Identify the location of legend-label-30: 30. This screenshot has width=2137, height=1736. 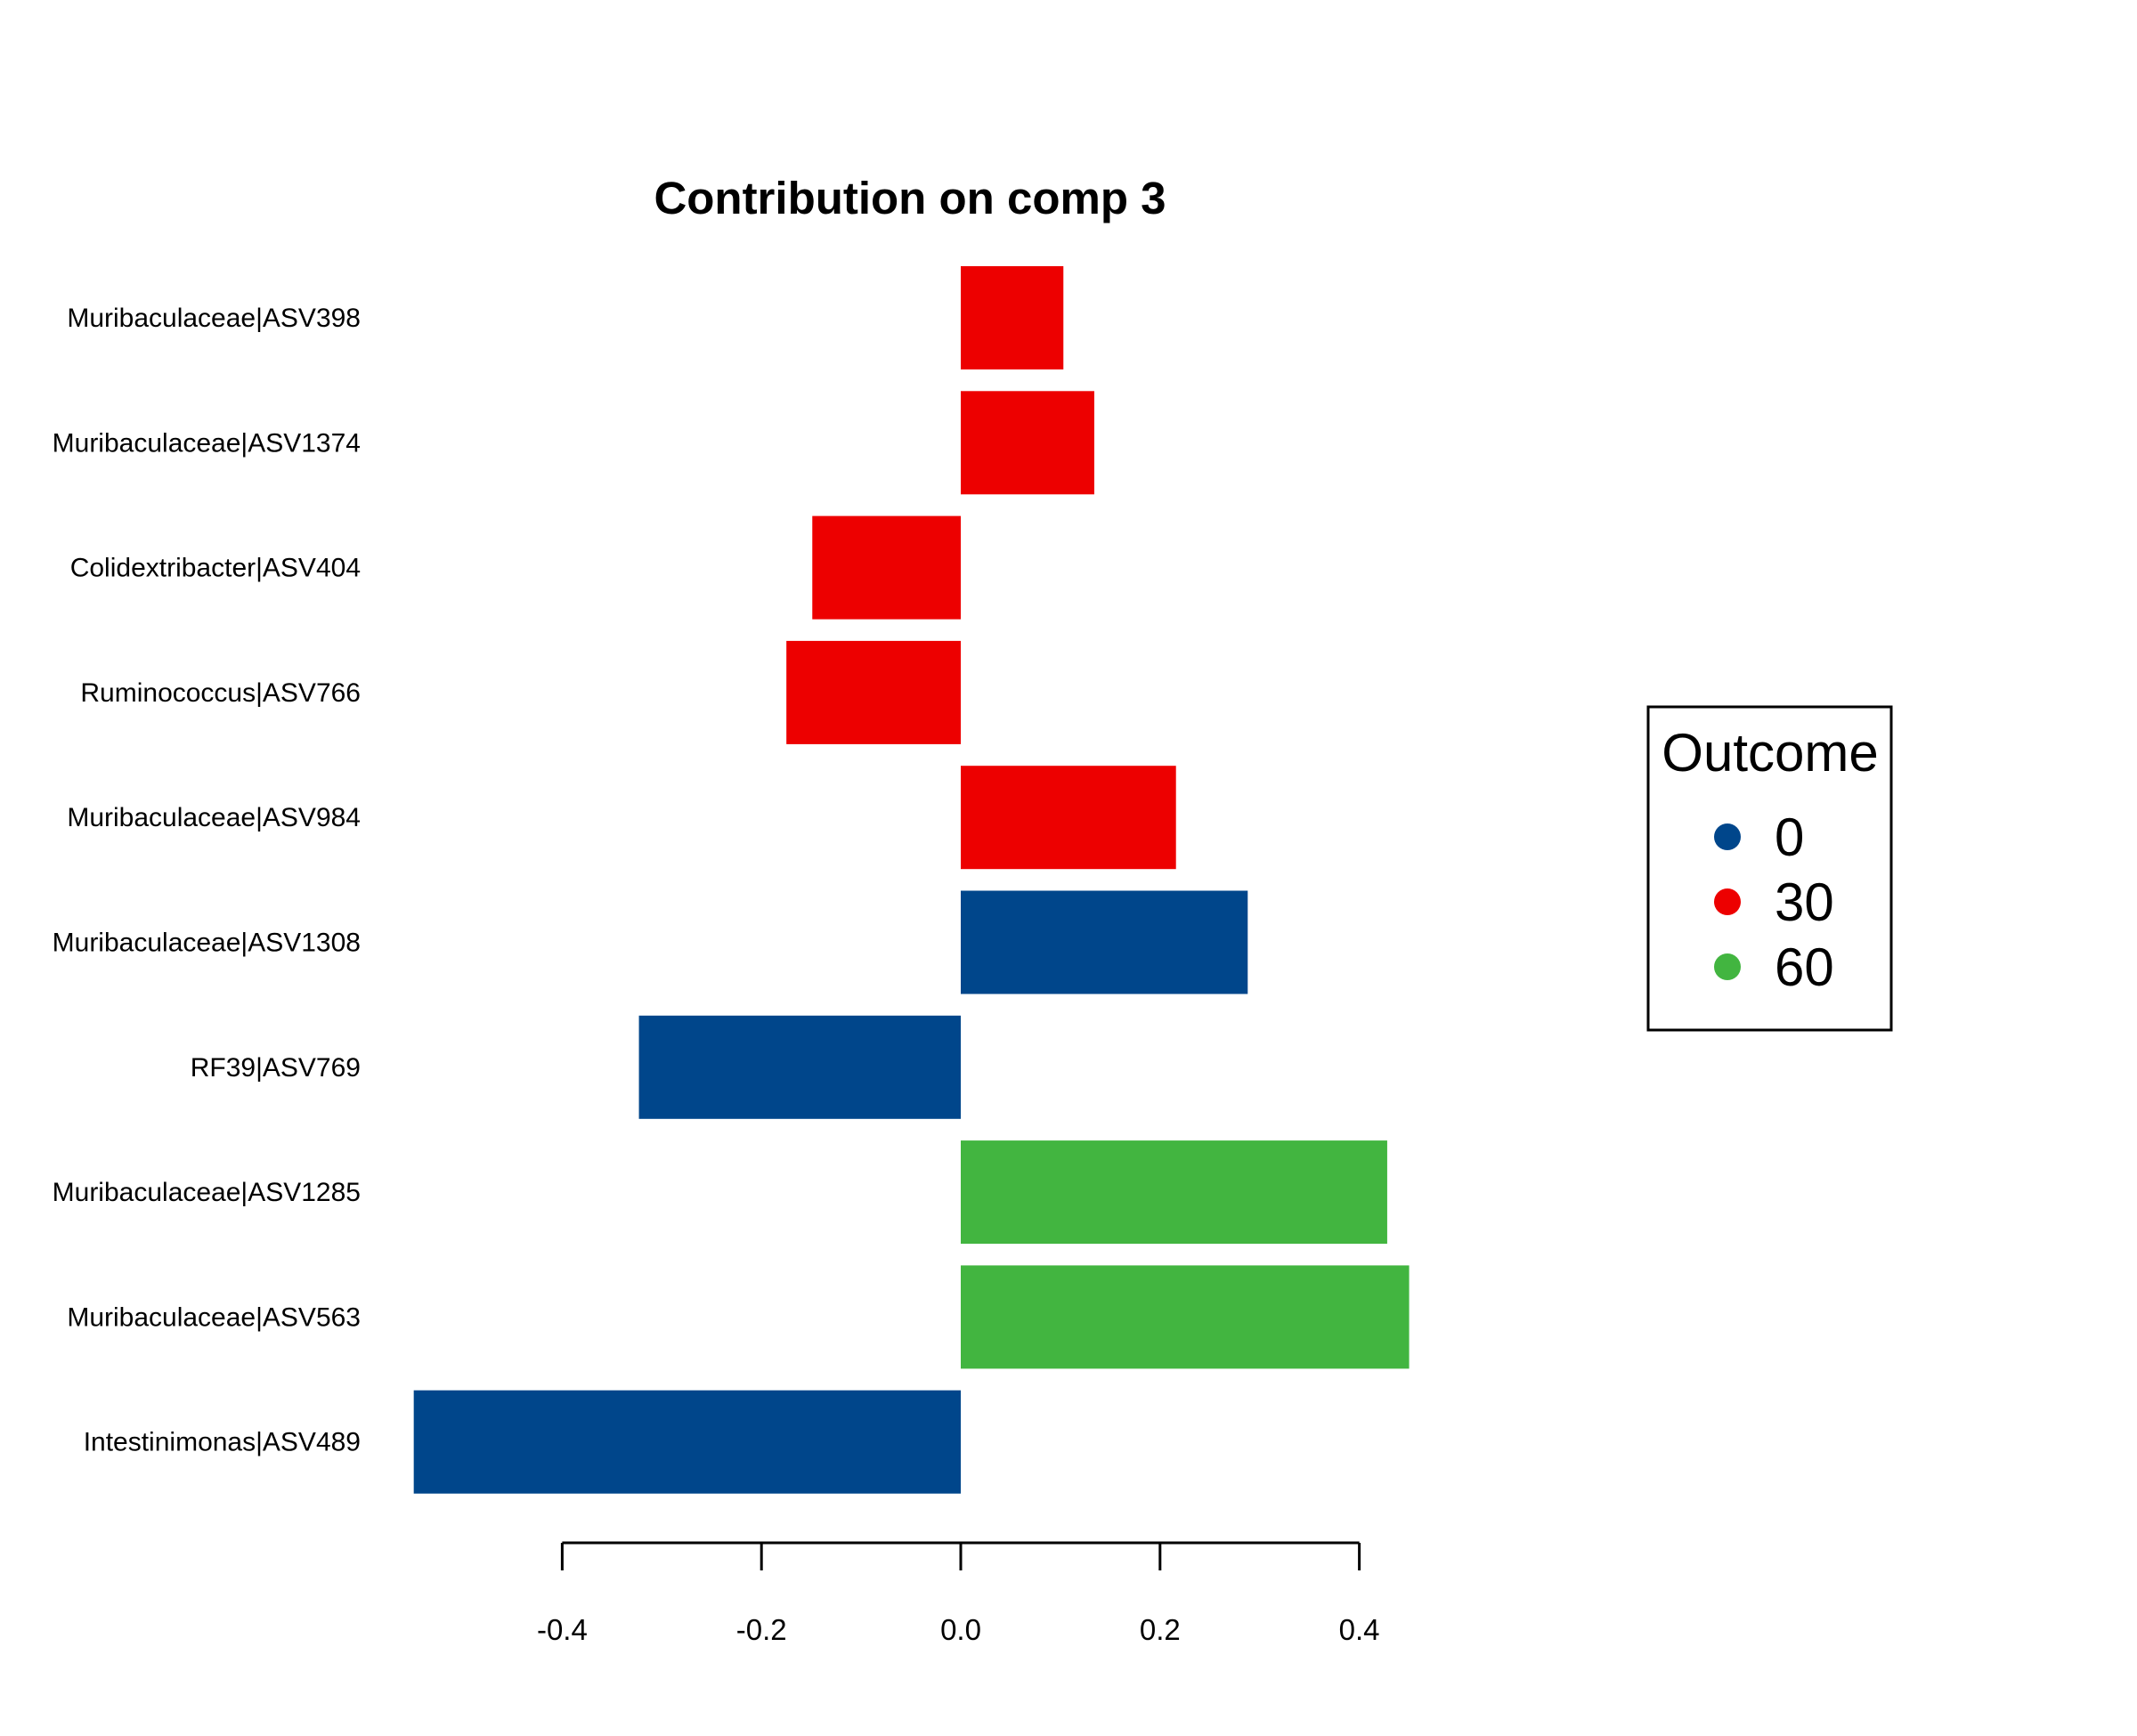
(1804, 902).